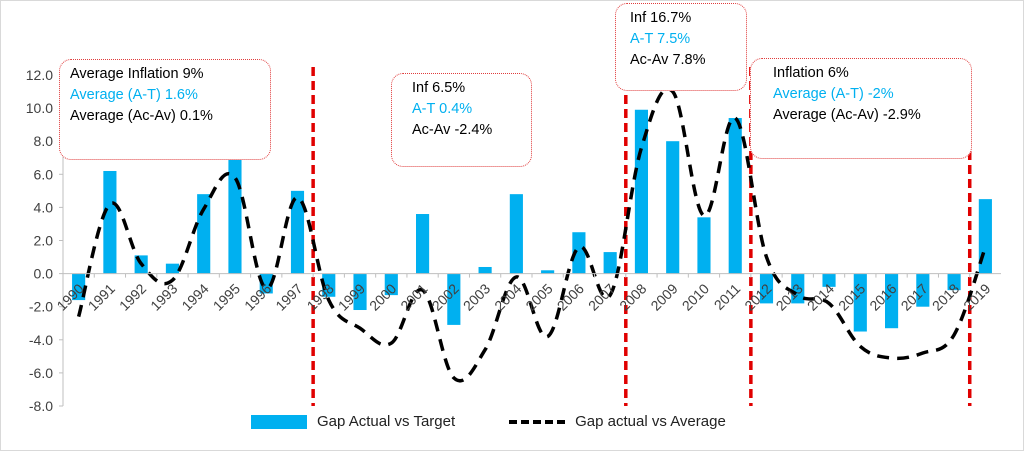  What do you see at coordinates (976, 296) in the screenshot?
I see `x-tick-label: 2019` at bounding box center [976, 296].